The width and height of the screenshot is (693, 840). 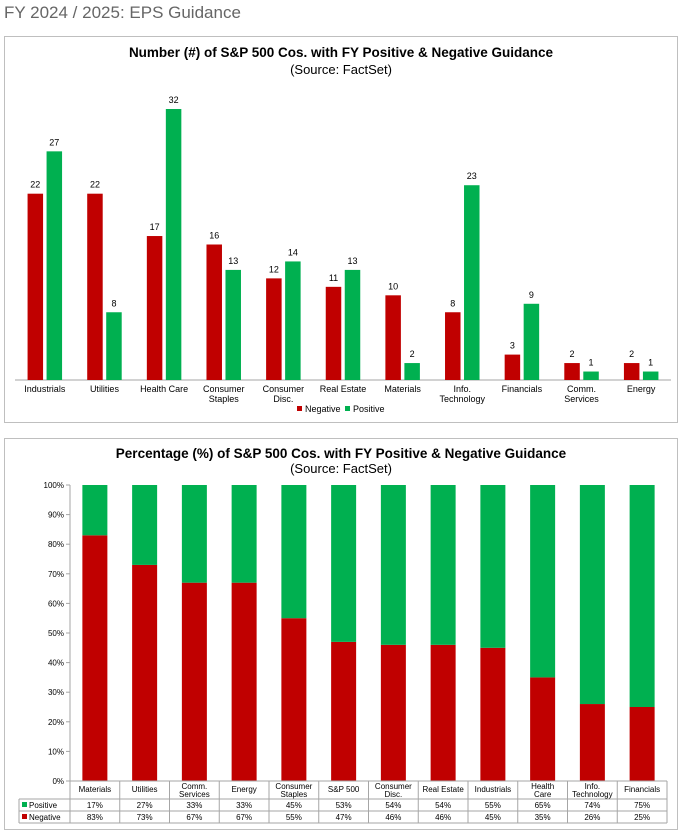 What do you see at coordinates (493, 817) in the screenshot?
I see `table-cell-negative: 45%` at bounding box center [493, 817].